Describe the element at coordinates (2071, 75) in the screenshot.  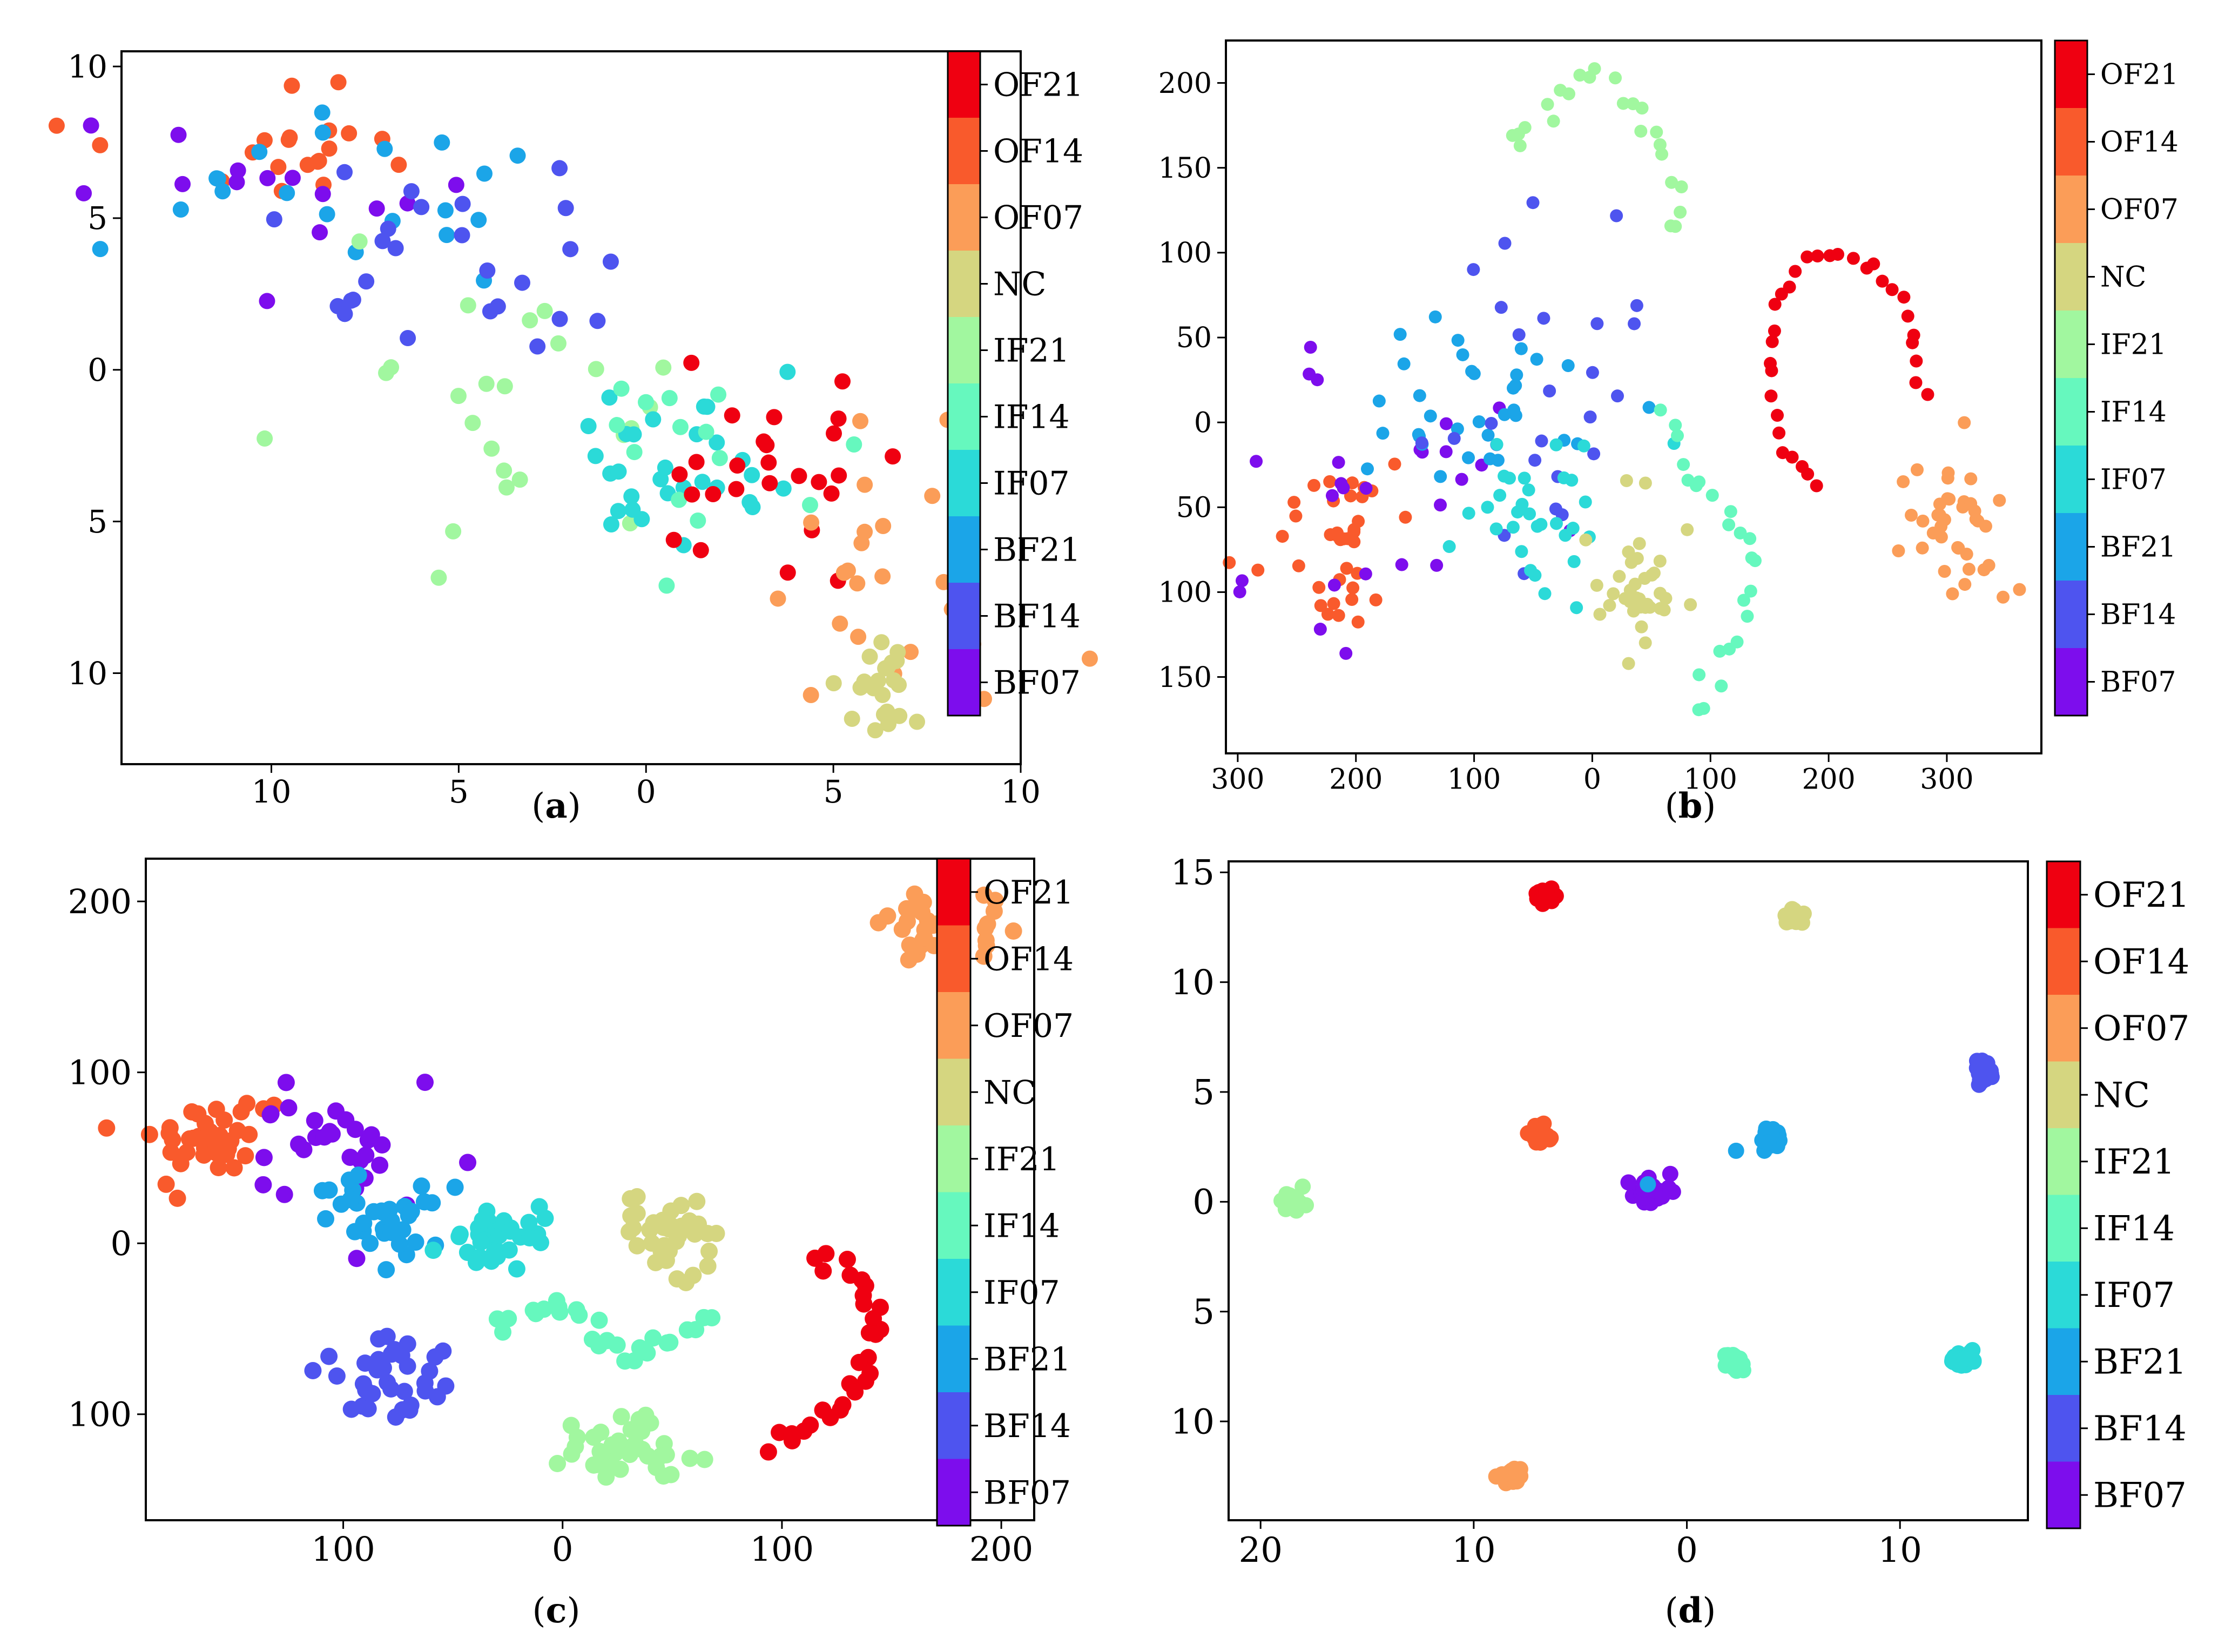
I see `colorbar-swatch-of21` at that location.